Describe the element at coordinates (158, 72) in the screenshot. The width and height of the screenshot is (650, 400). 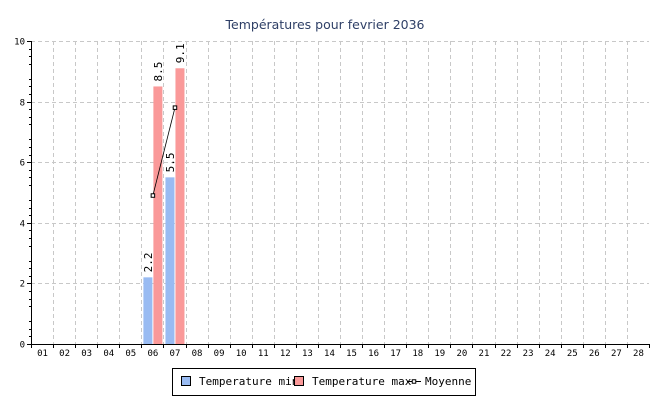
I see `data-label: 8.5` at that location.